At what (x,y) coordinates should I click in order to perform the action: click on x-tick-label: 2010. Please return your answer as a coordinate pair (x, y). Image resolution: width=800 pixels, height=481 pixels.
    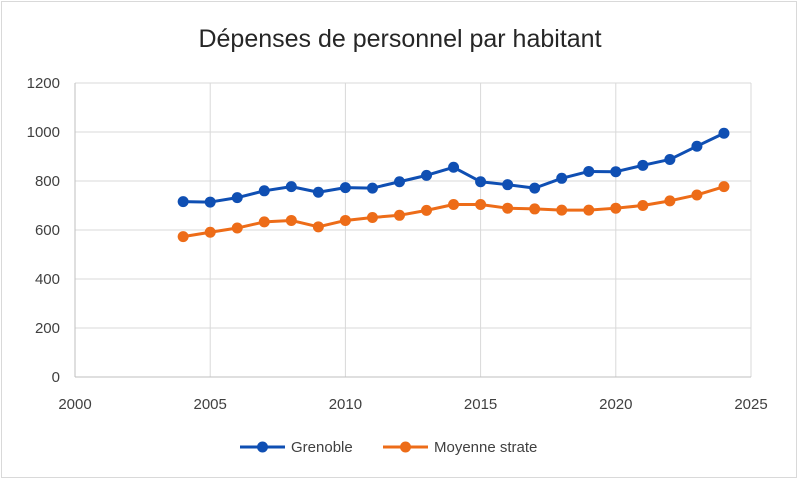
    Looking at the image, I should click on (345, 404).